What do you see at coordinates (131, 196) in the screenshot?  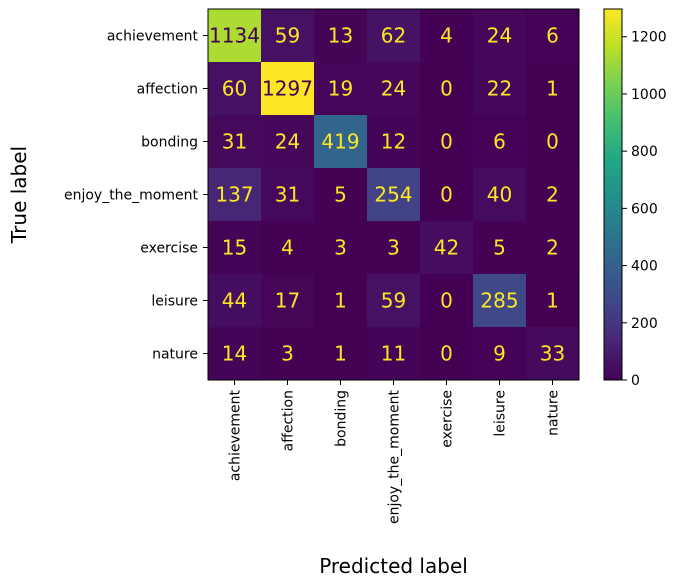 I see `y-tick-label: enjoy_the_moment` at bounding box center [131, 196].